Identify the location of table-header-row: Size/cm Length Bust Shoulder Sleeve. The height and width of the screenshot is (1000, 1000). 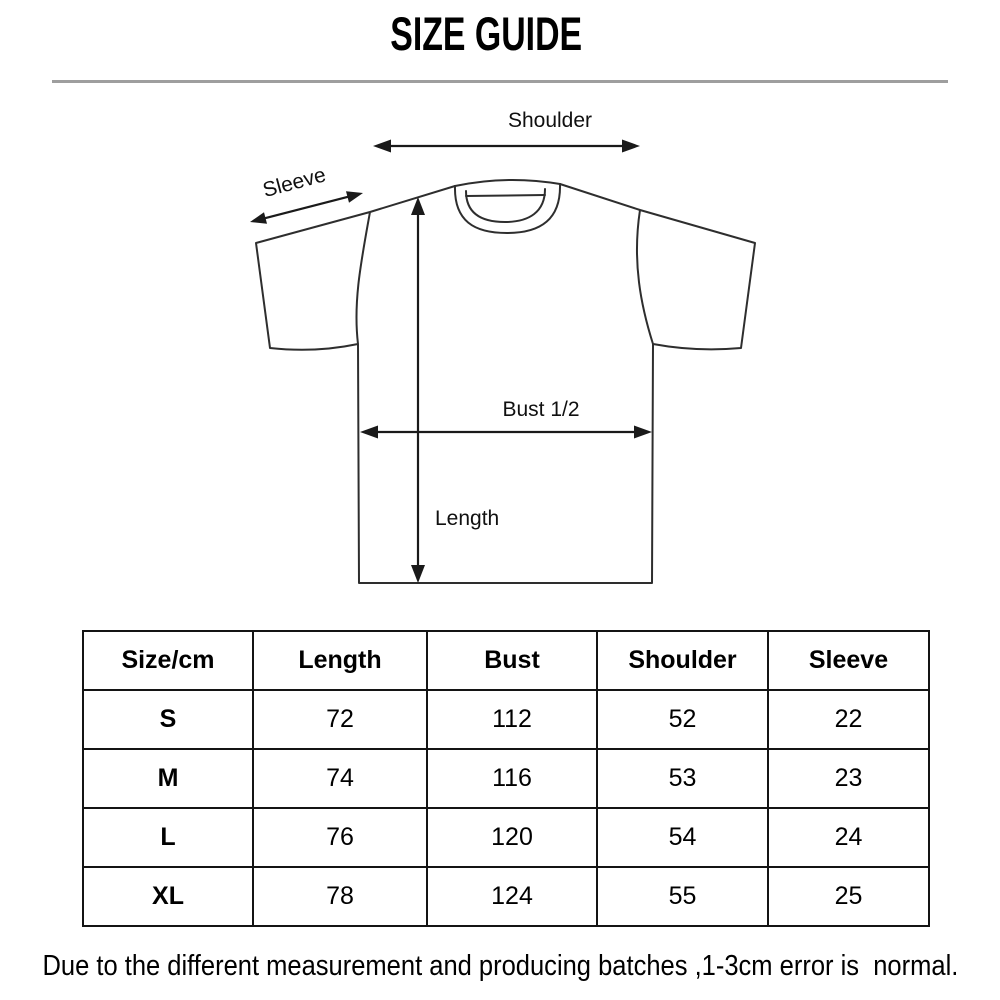
(506, 660).